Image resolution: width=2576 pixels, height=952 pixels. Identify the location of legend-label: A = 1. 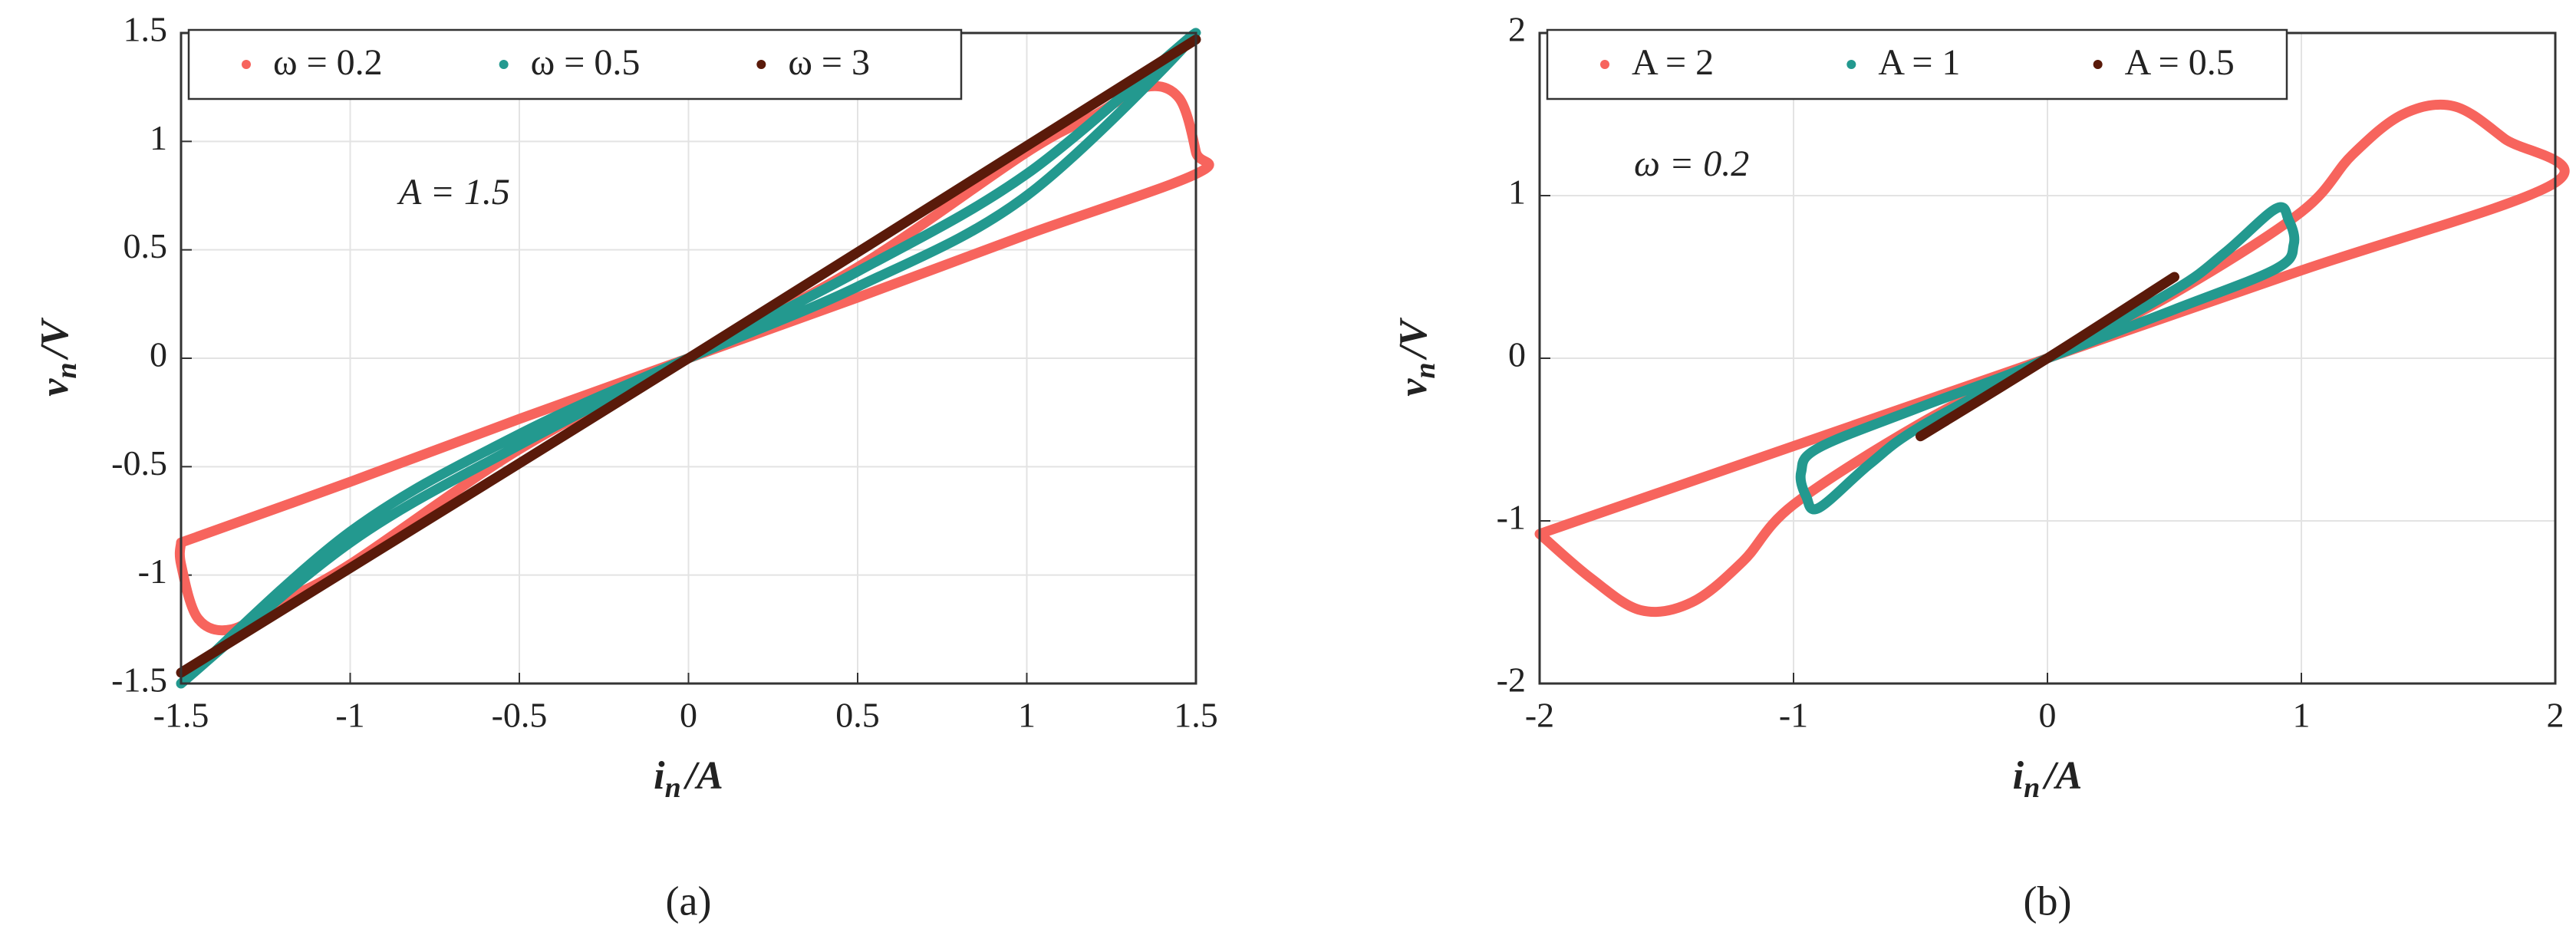
(1919, 62).